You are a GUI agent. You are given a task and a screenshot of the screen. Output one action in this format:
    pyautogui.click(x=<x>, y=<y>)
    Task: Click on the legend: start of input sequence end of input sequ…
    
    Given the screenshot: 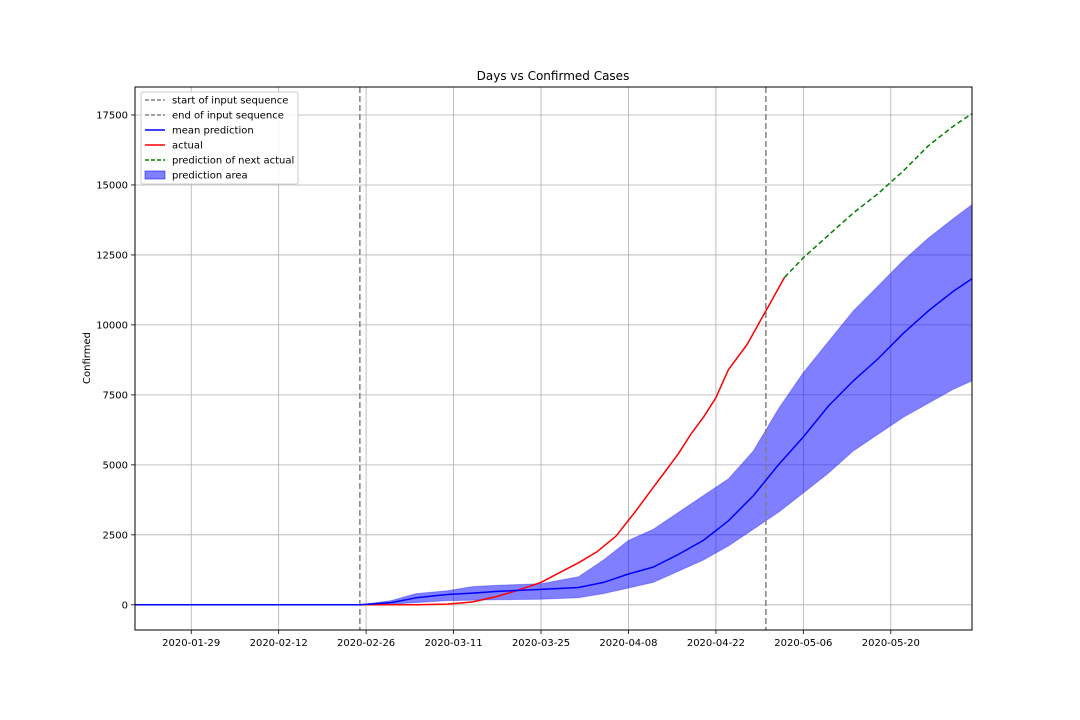 What is the action you would take?
    pyautogui.click(x=219, y=138)
    